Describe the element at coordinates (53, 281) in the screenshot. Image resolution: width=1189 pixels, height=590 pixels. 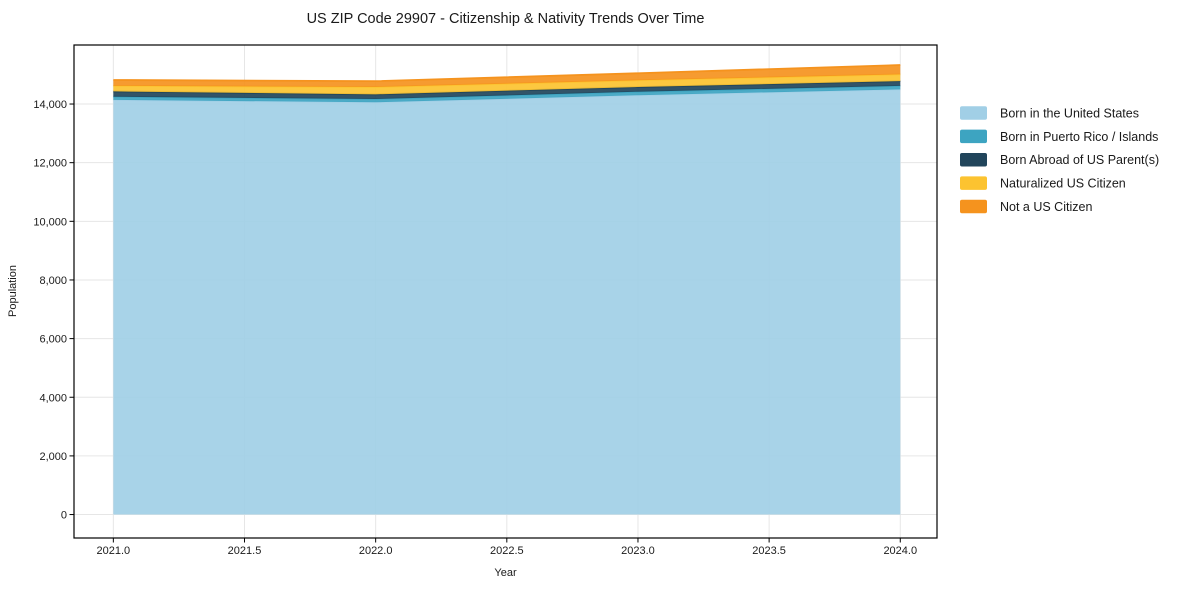
I see `y-tick-label: 8,000` at that location.